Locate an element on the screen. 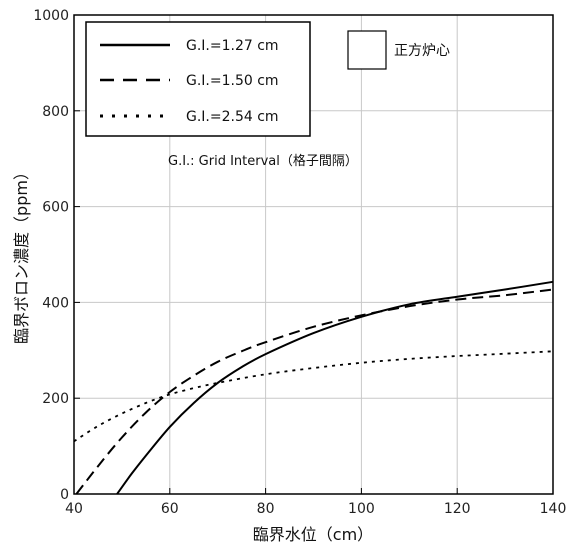 This screenshot has height=550, width=576. x-tick-label: 120 is located at coordinates (457, 509).